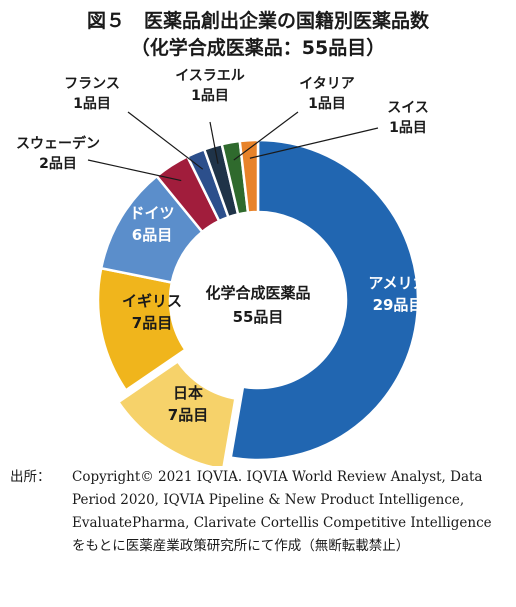 The image size is (516, 607). I want to click on slice-label-name: イスラエル, so click(210, 76).